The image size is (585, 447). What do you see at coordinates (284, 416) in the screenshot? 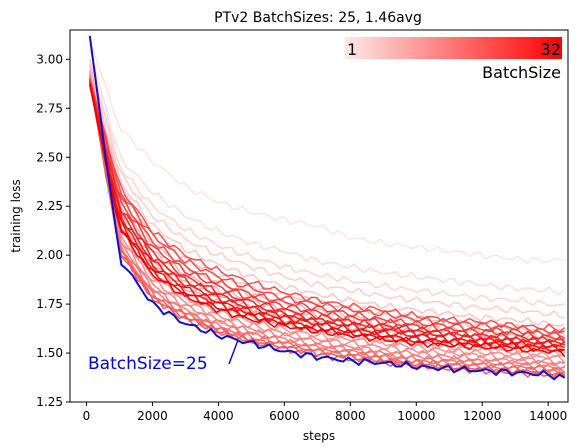
I see `x-tick-label-6000: 6000` at bounding box center [284, 416].